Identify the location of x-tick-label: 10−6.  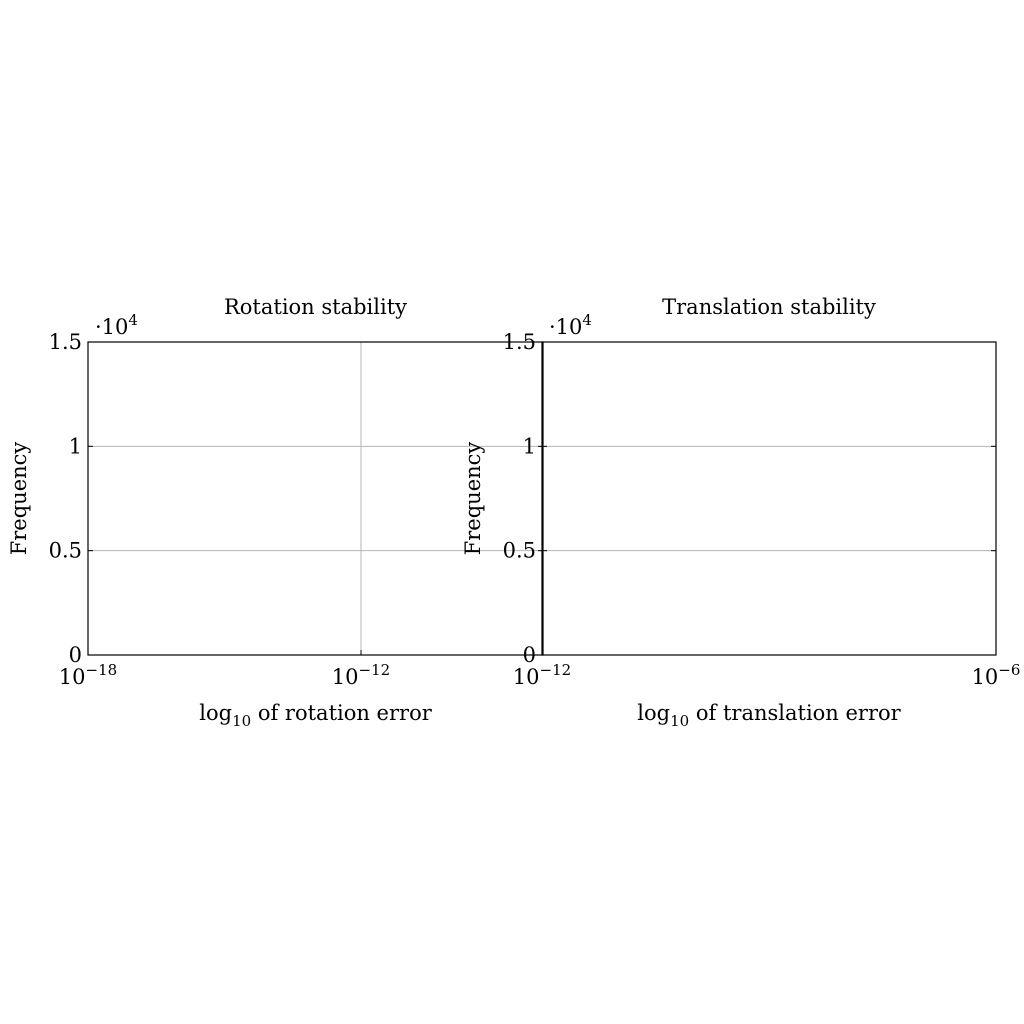
(996, 675).